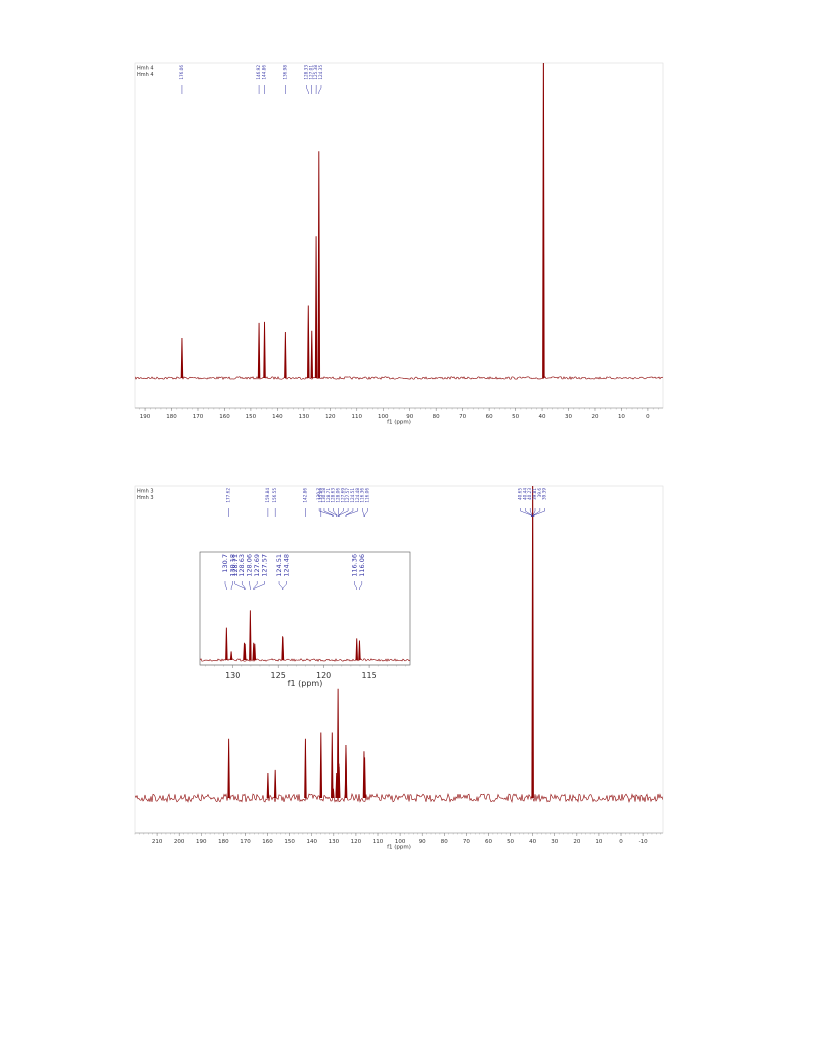 The height and width of the screenshot is (1056, 816). Describe the element at coordinates (323, 495) in the screenshot. I see `peak-label: 130.18` at that location.